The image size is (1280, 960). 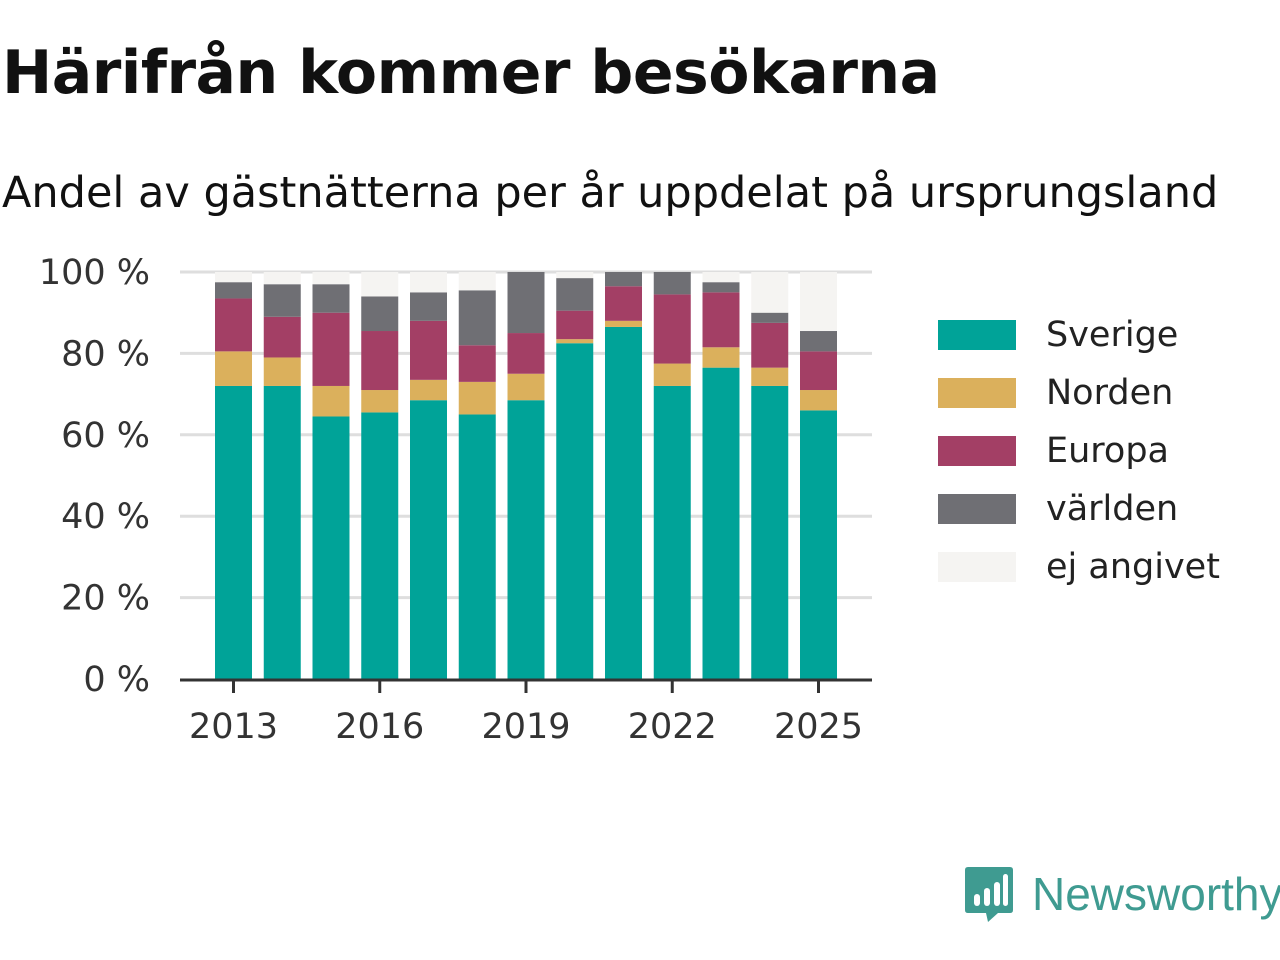 I want to click on x-tick-label: 2016, so click(x=379, y=727).